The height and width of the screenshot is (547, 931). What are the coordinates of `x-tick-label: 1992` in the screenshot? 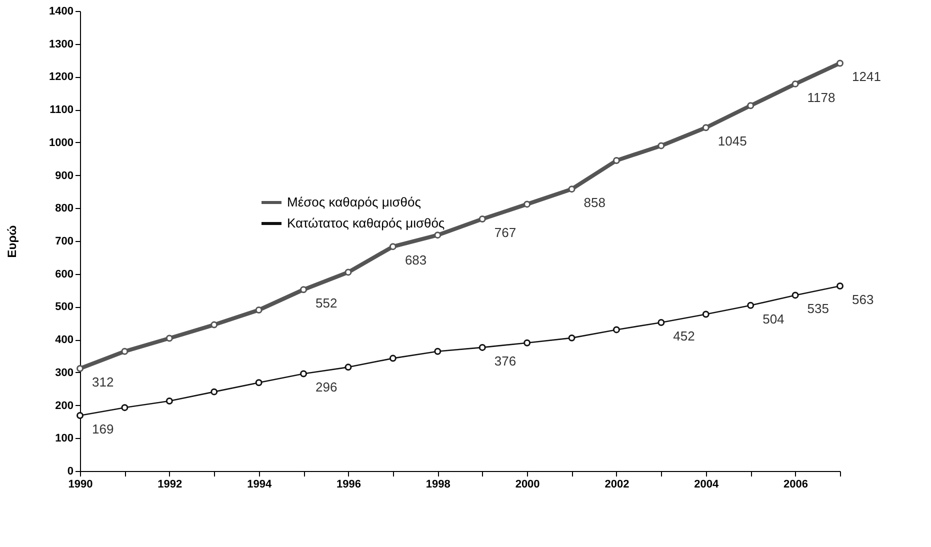 It's located at (170, 484).